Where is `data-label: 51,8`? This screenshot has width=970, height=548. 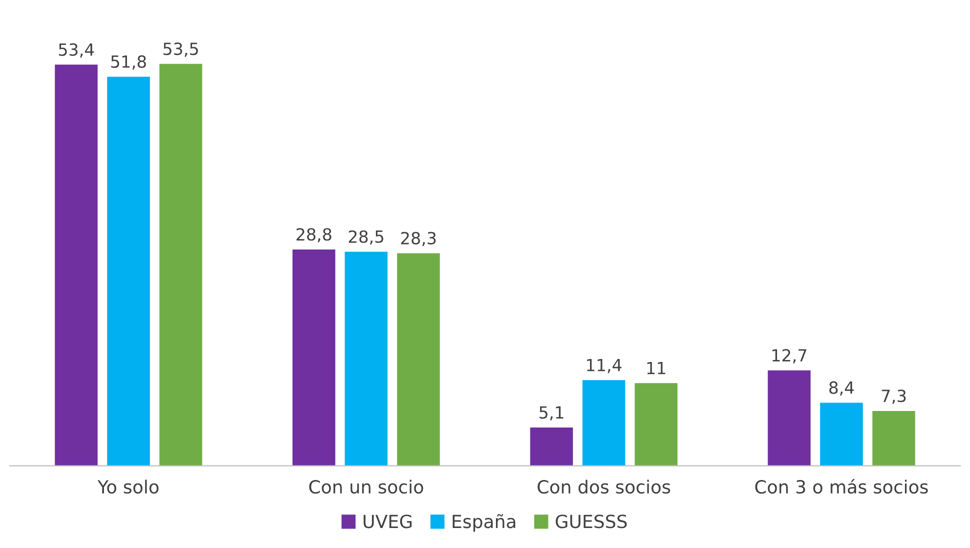
data-label: 51,8 is located at coordinates (128, 62).